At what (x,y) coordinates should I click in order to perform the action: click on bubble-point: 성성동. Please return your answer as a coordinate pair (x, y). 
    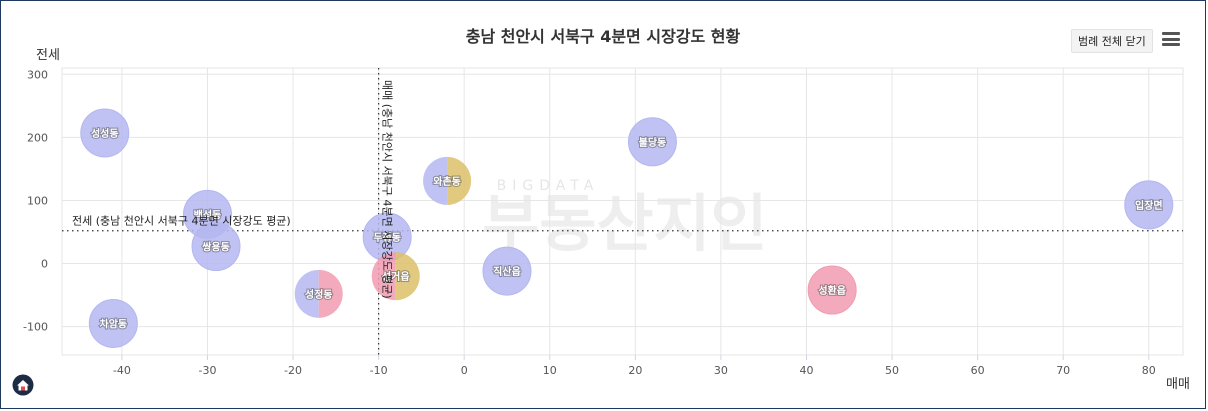
    Looking at the image, I should click on (105, 133).